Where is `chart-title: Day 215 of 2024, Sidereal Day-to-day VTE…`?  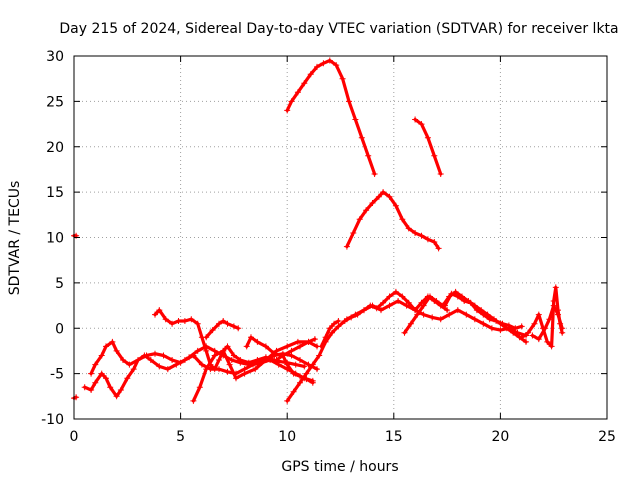 chart-title: Day 215 of 2024, Sidereal Day-to-day VTE… is located at coordinates (338, 29).